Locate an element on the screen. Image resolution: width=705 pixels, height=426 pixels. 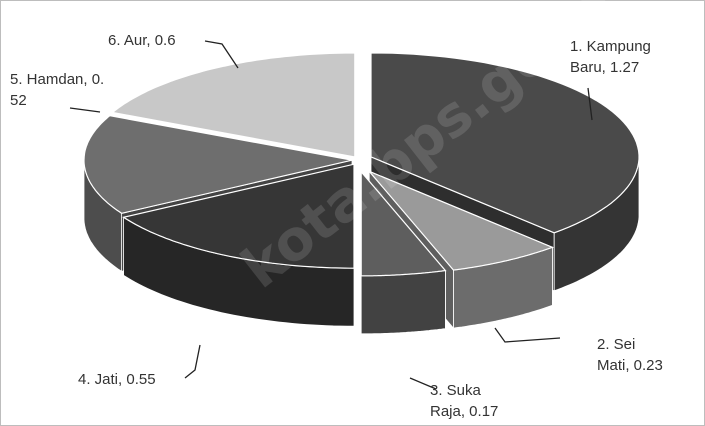
slice-label-jati: 4. Jati, 0.55 is located at coordinates (117, 379).